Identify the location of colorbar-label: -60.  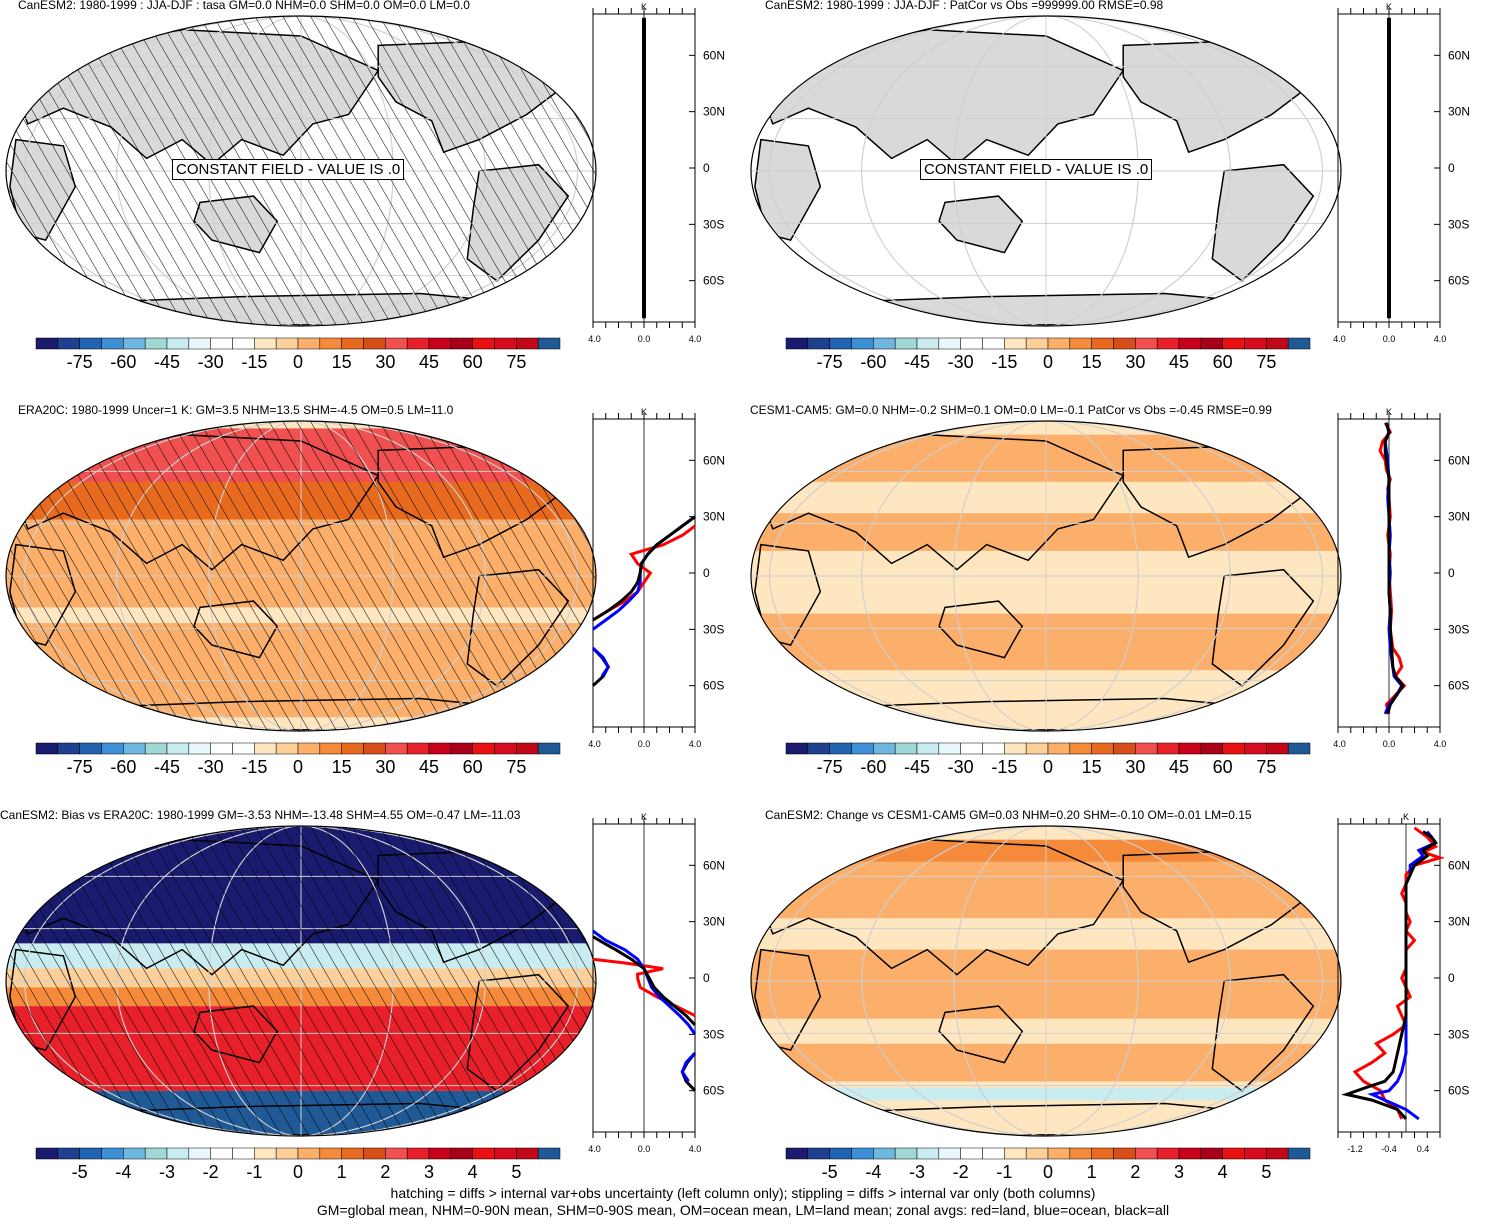
(123, 767).